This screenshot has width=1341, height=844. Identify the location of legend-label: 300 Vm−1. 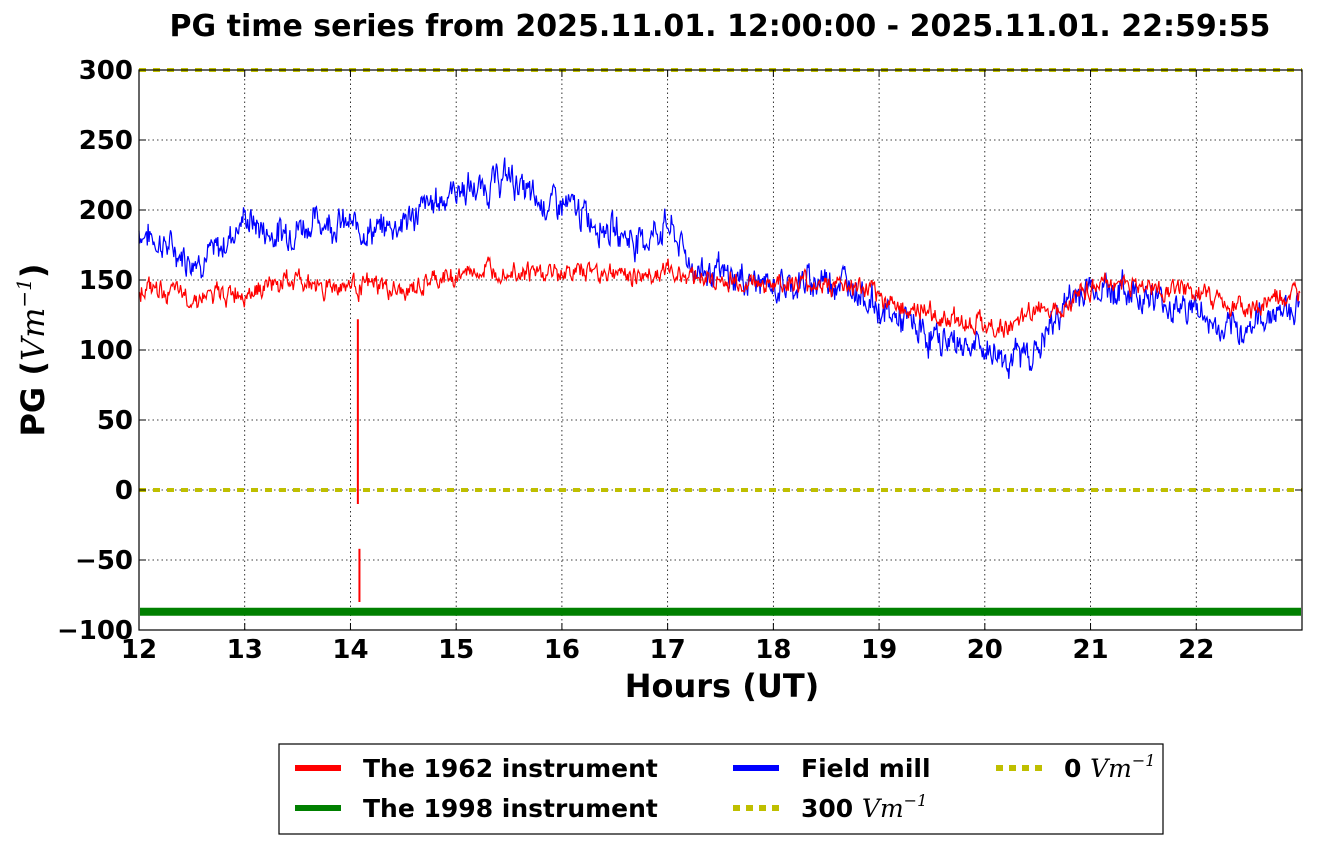
(864, 807).